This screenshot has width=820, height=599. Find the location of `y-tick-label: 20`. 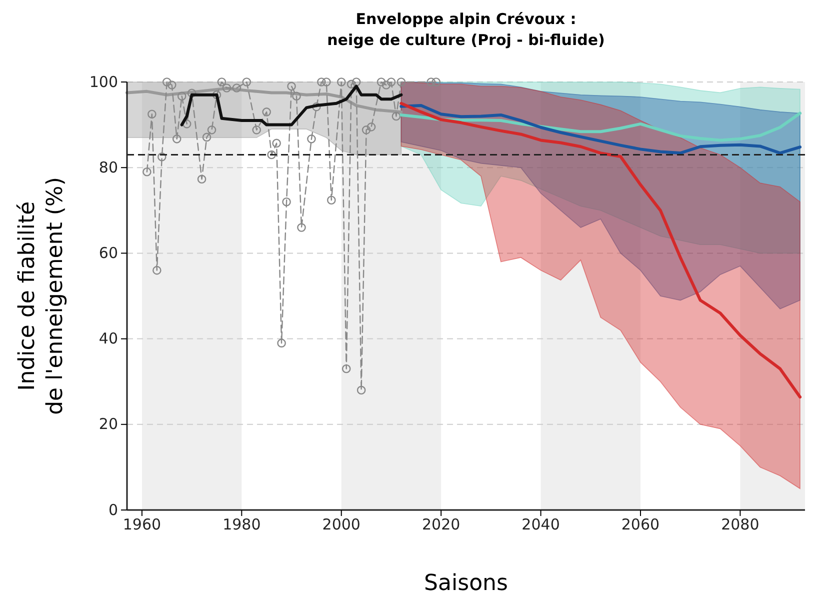

y-tick-label: 20 is located at coordinates (108, 424).